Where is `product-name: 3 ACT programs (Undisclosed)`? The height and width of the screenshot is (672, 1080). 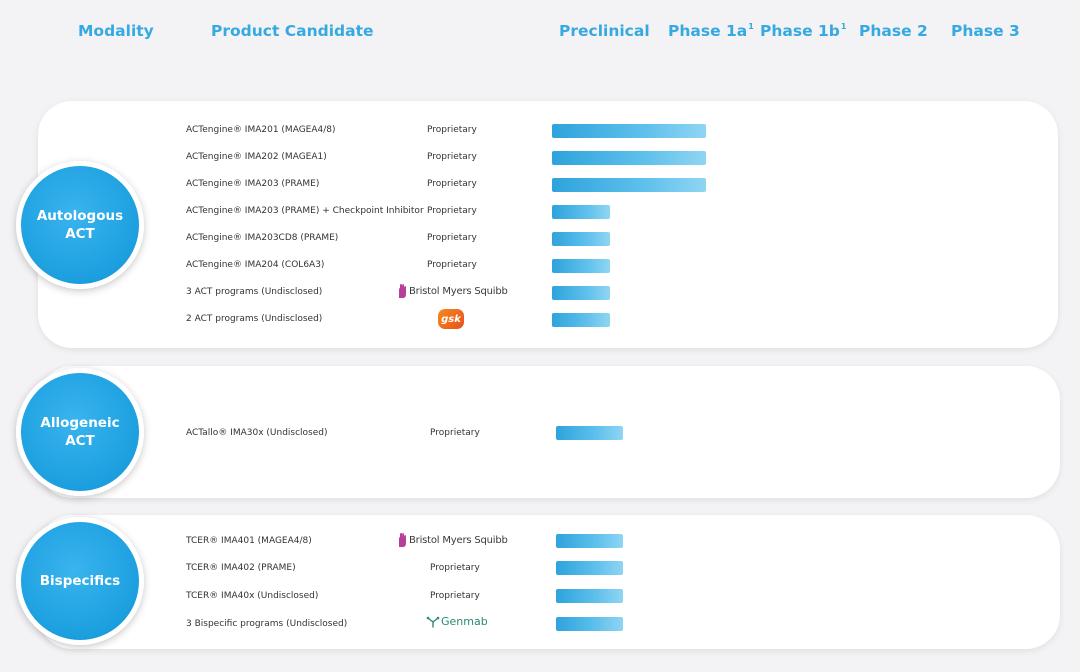 product-name: 3 ACT programs (Undisclosed) is located at coordinates (254, 292).